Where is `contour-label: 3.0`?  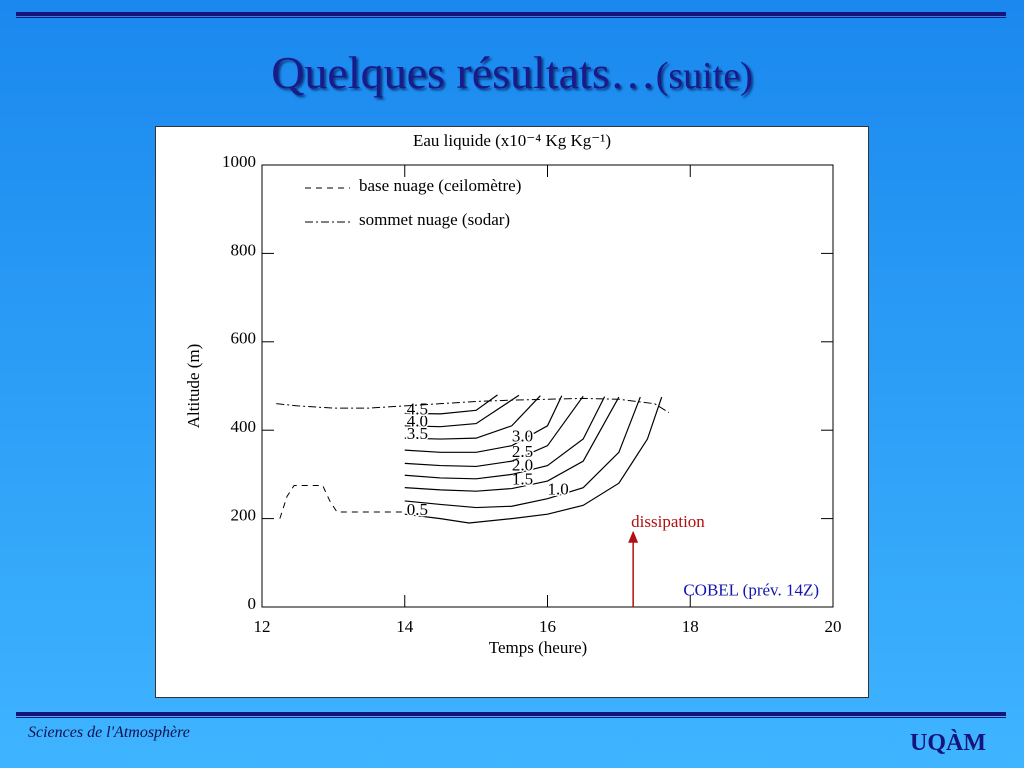
contour-label: 3.0 is located at coordinates (522, 436).